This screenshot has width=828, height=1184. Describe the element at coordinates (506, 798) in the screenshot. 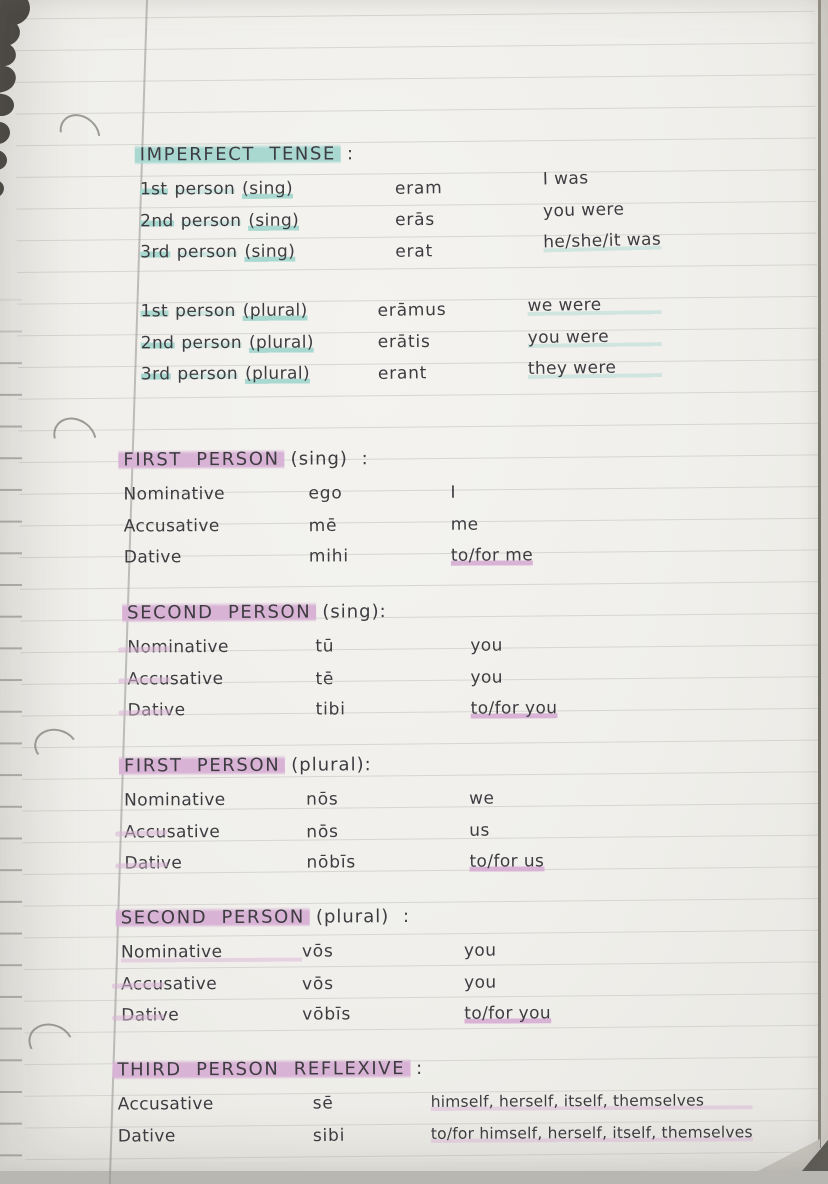

I see `english-translation: we` at that location.